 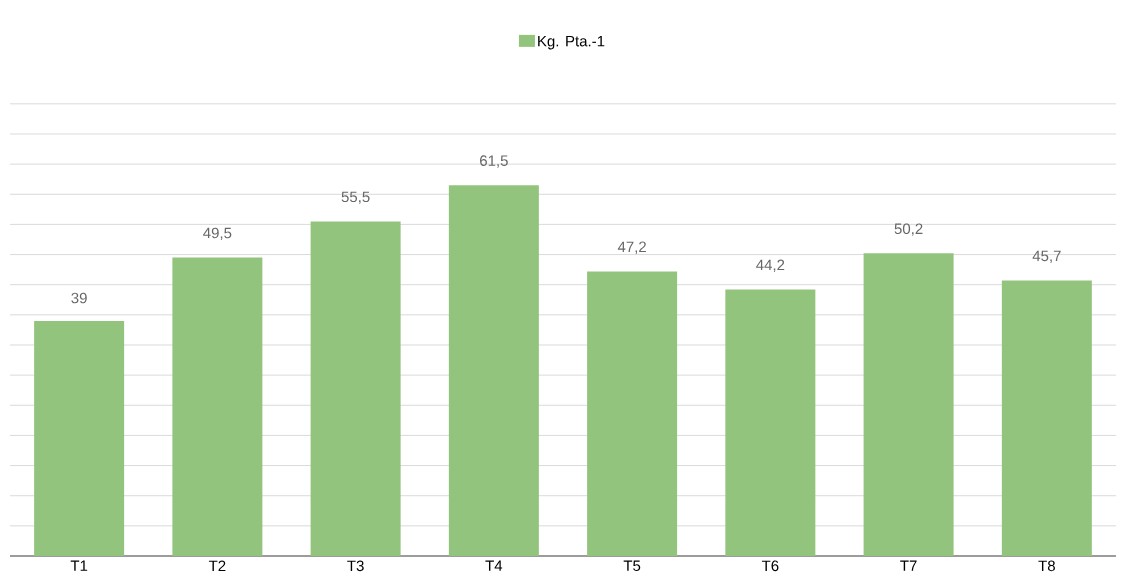 I want to click on x-tick-label: T6, so click(x=770, y=566).